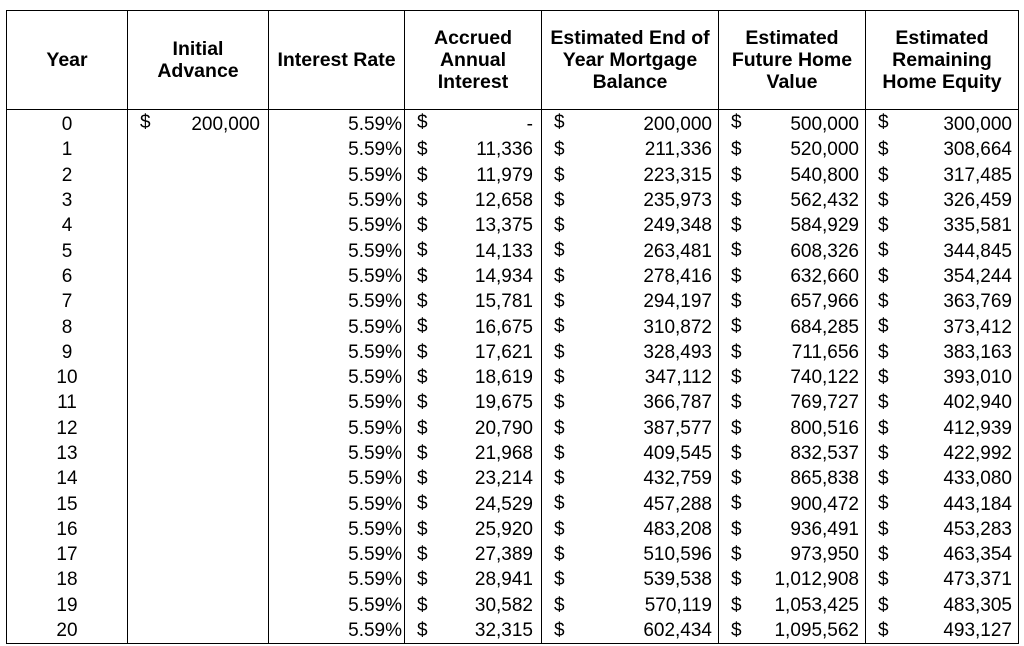  I want to click on home-value-value: 973,950, so click(824, 555).